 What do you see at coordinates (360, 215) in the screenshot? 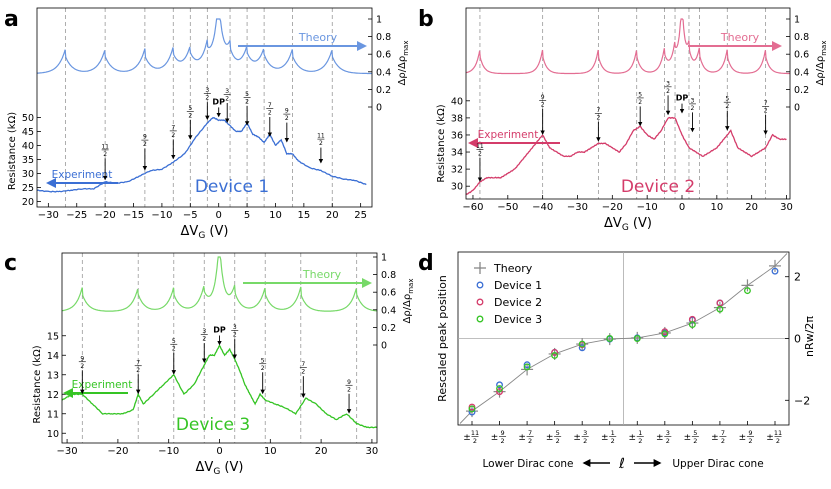
I see `panel-a-xtick-label: 25` at bounding box center [360, 215].